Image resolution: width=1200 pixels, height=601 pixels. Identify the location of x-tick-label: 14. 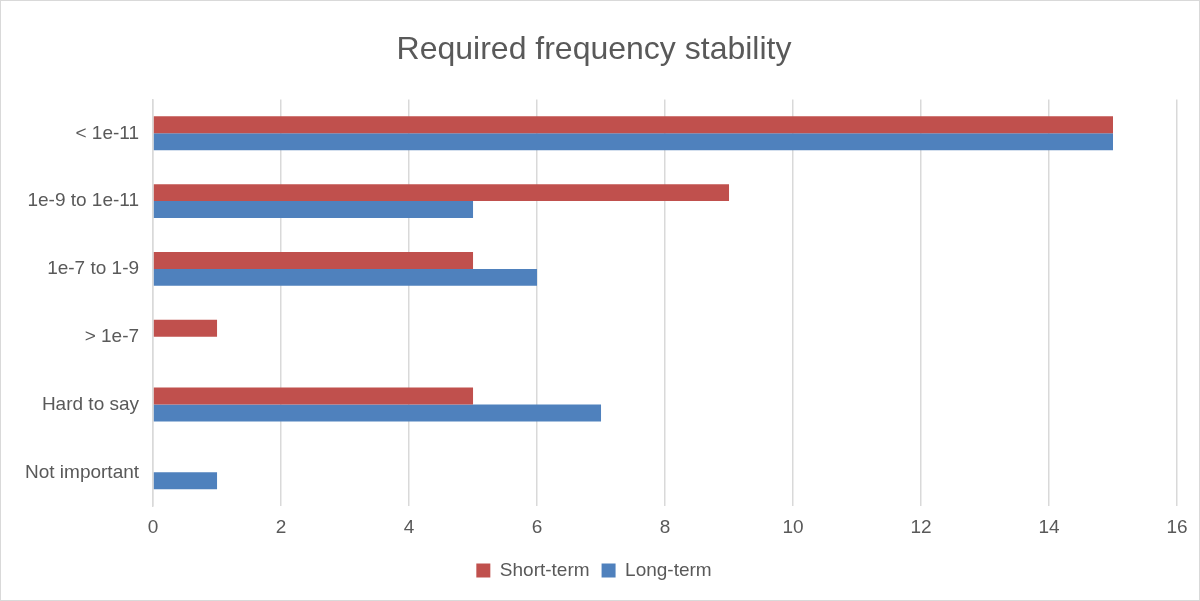
(1049, 526).